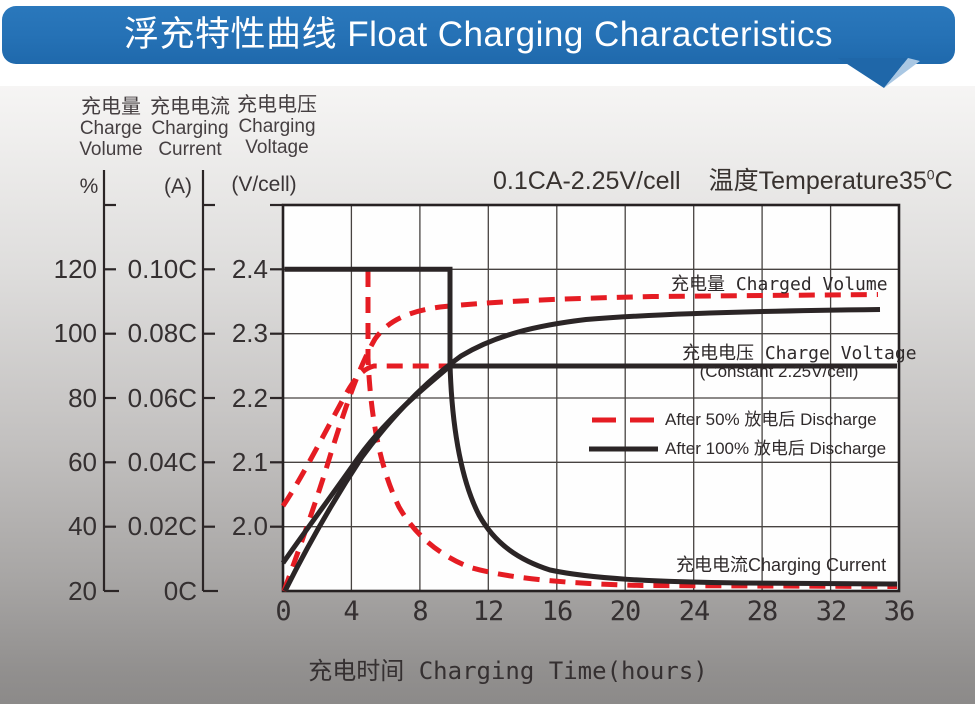 The width and height of the screenshot is (975, 704). What do you see at coordinates (276, 365) in the screenshot?
I see `voltage-axis-ticks` at bounding box center [276, 365].